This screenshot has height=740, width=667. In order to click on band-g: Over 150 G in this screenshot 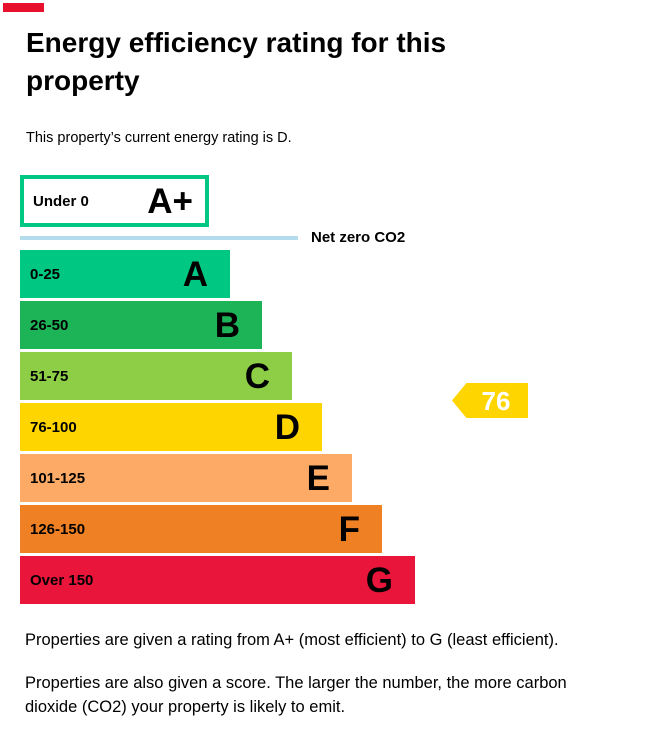, I will do `click(217, 580)`.